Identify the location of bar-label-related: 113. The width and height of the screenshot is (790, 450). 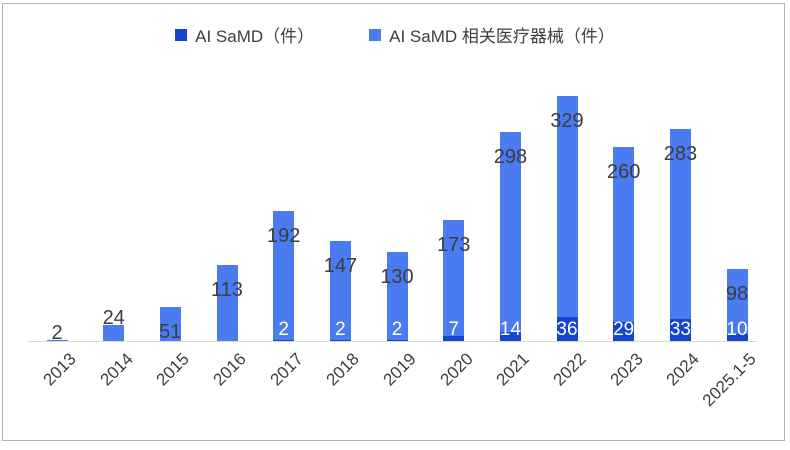
(227, 290).